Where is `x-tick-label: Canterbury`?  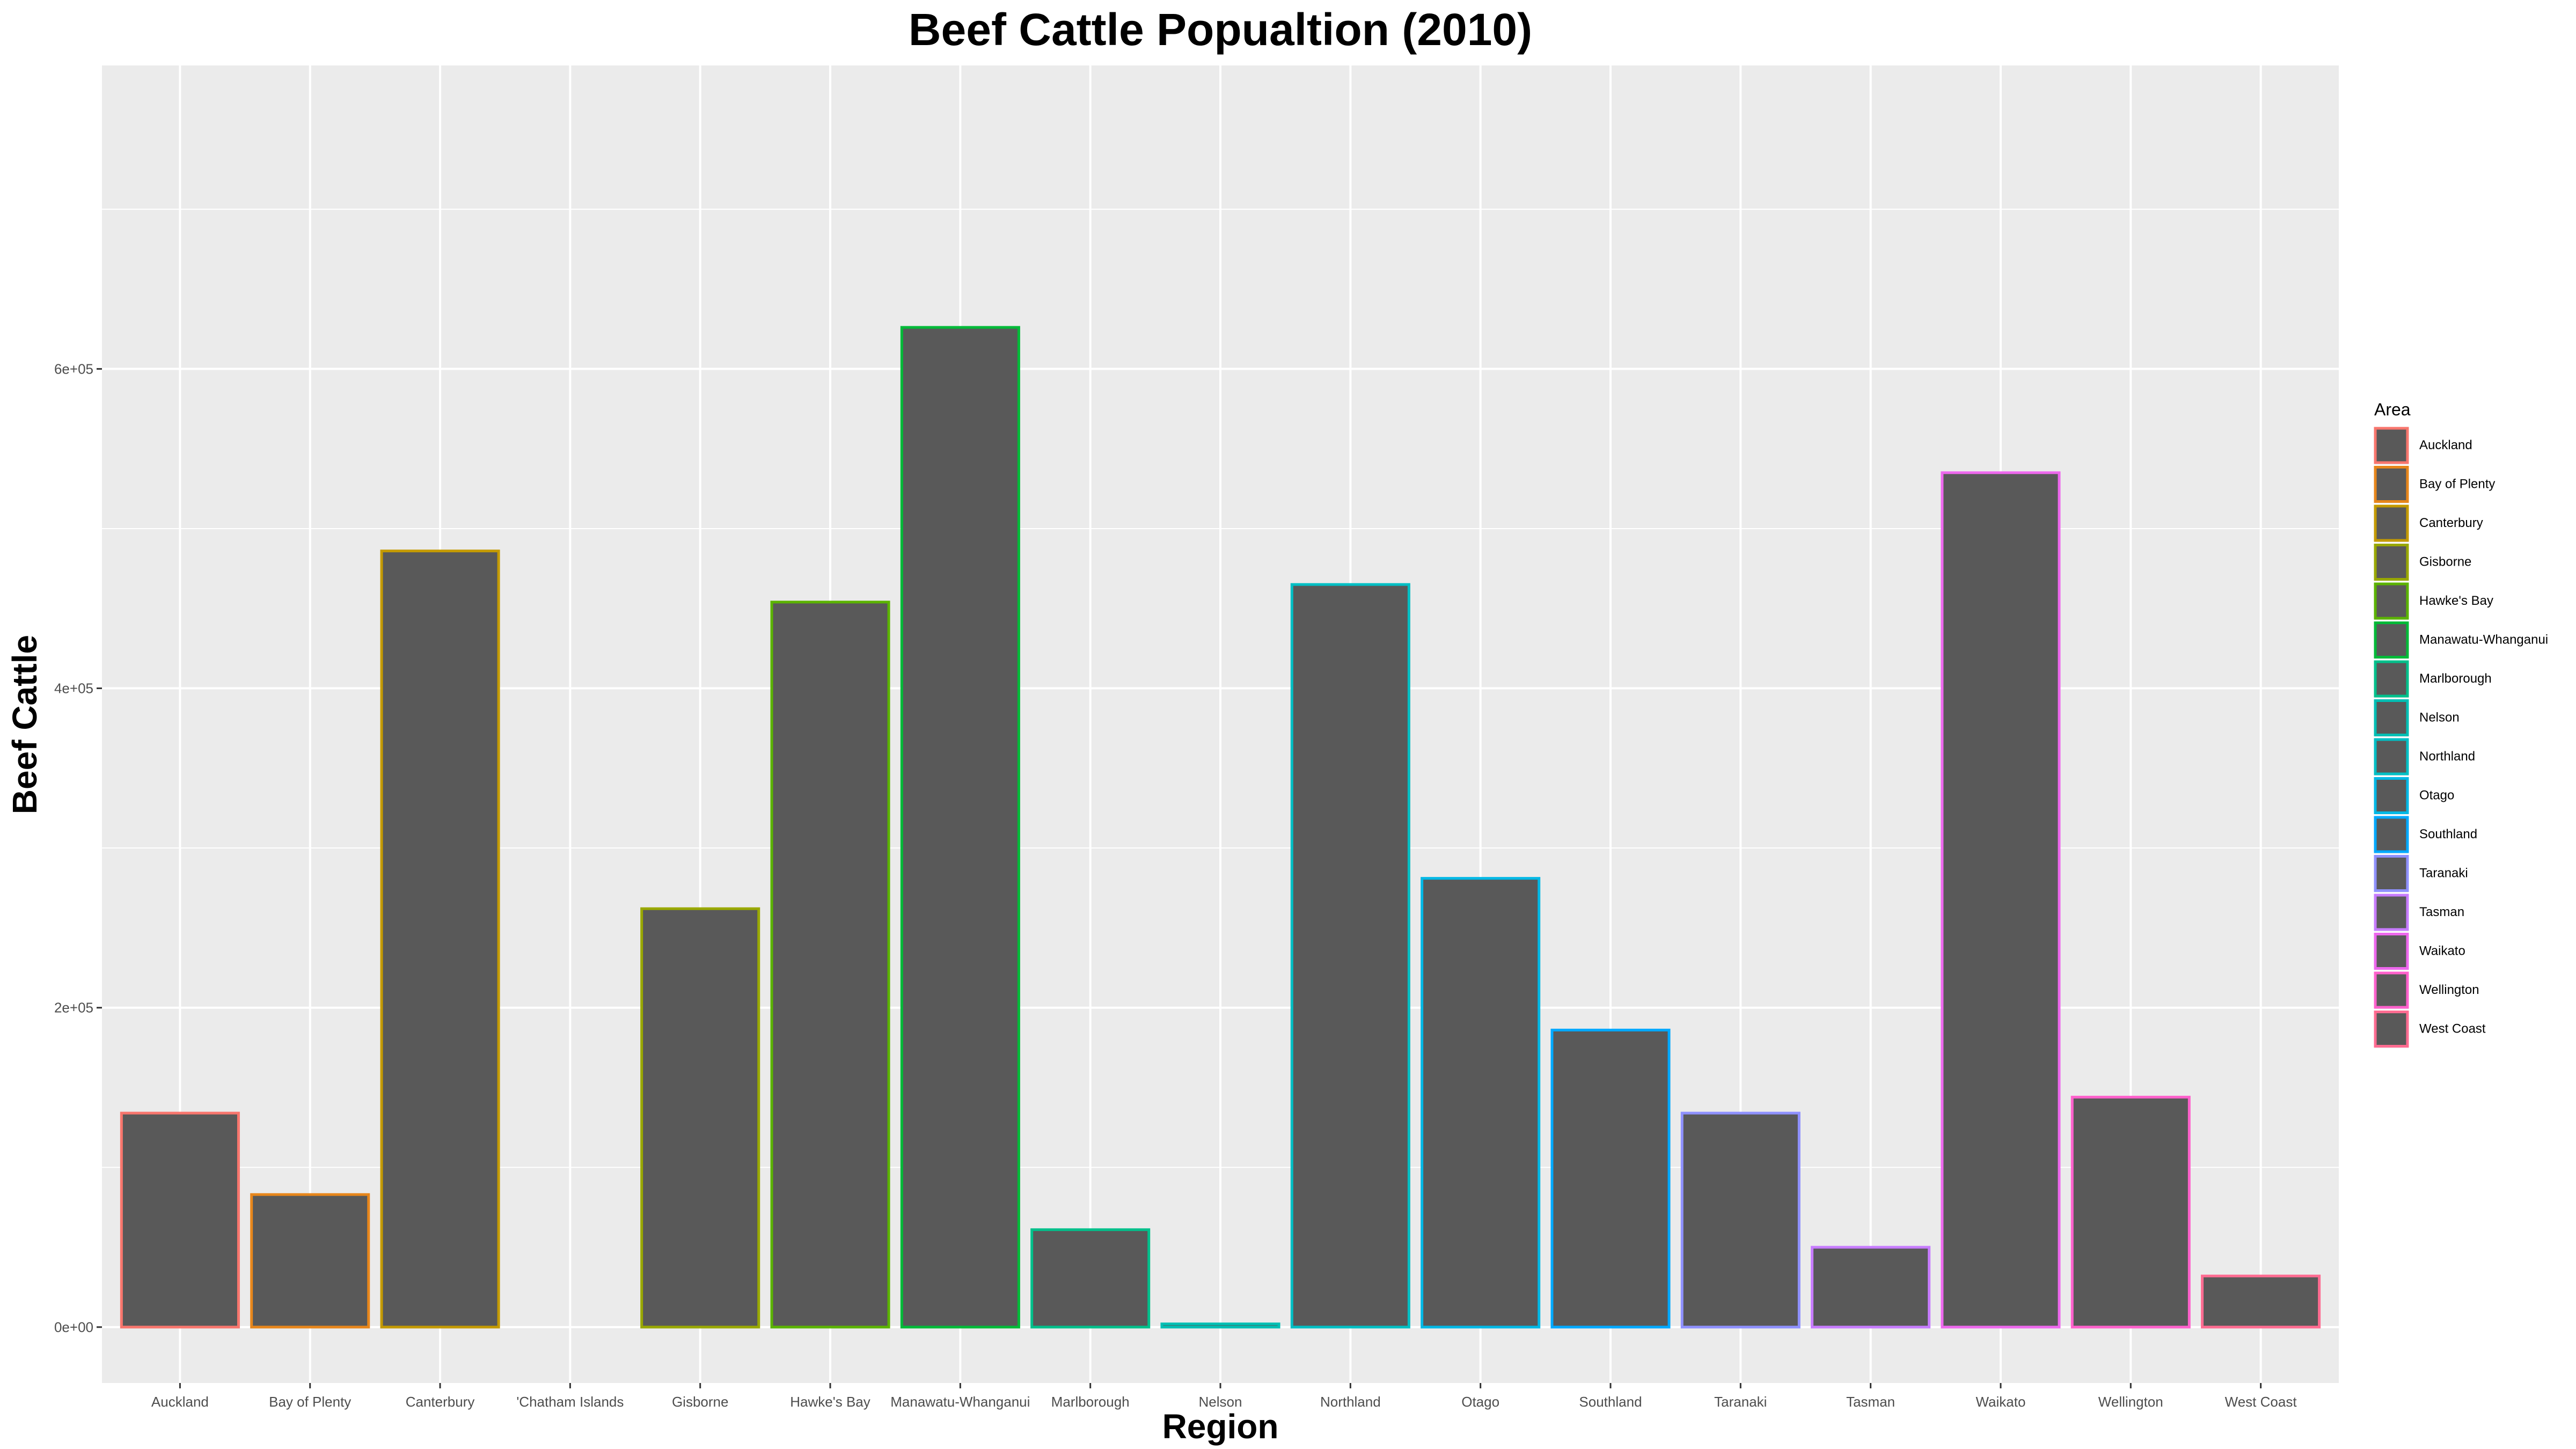 x-tick-label: Canterbury is located at coordinates (440, 1402).